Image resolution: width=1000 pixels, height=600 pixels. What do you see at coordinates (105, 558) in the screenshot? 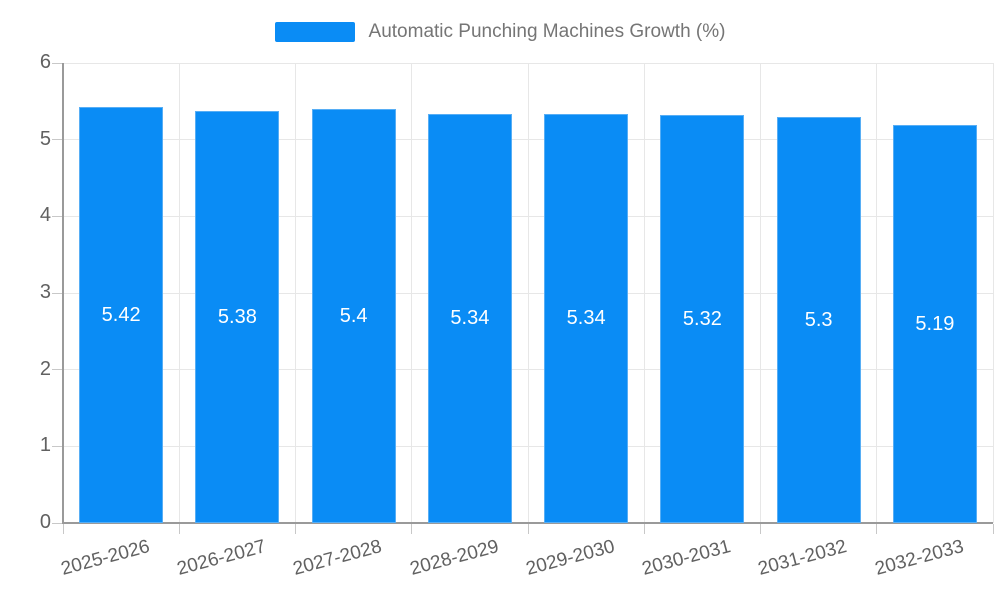
I see `x-tick-label: 2025-2026` at bounding box center [105, 558].